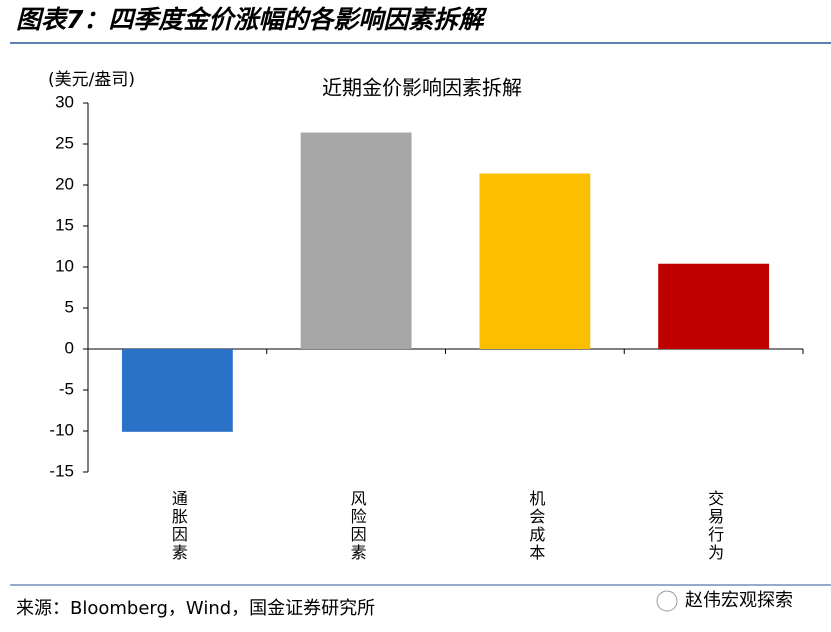  I want to click on y-tick-label: 5, so click(69, 306).